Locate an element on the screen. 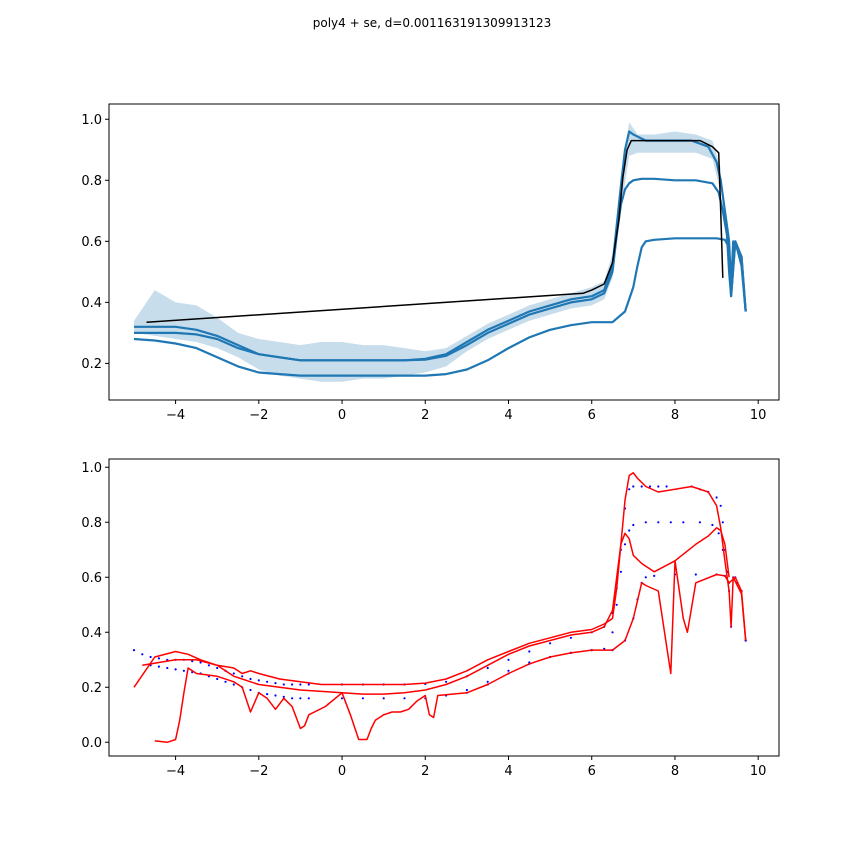 The image size is (864, 864). bottom-x-tick-label: 6 is located at coordinates (592, 771).